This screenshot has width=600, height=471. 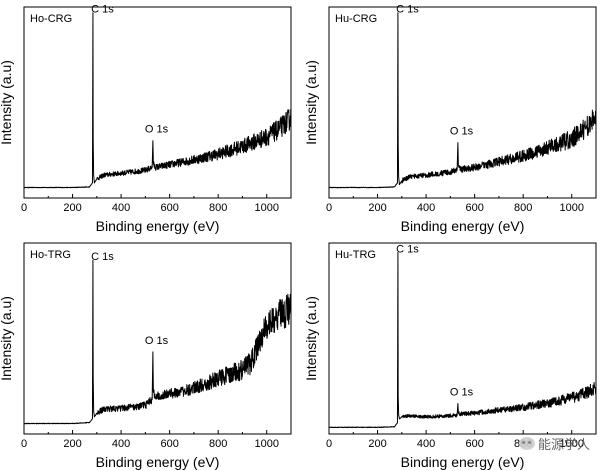 What do you see at coordinates (51, 19) in the screenshot?
I see `panel-label: Ho-CRG` at bounding box center [51, 19].